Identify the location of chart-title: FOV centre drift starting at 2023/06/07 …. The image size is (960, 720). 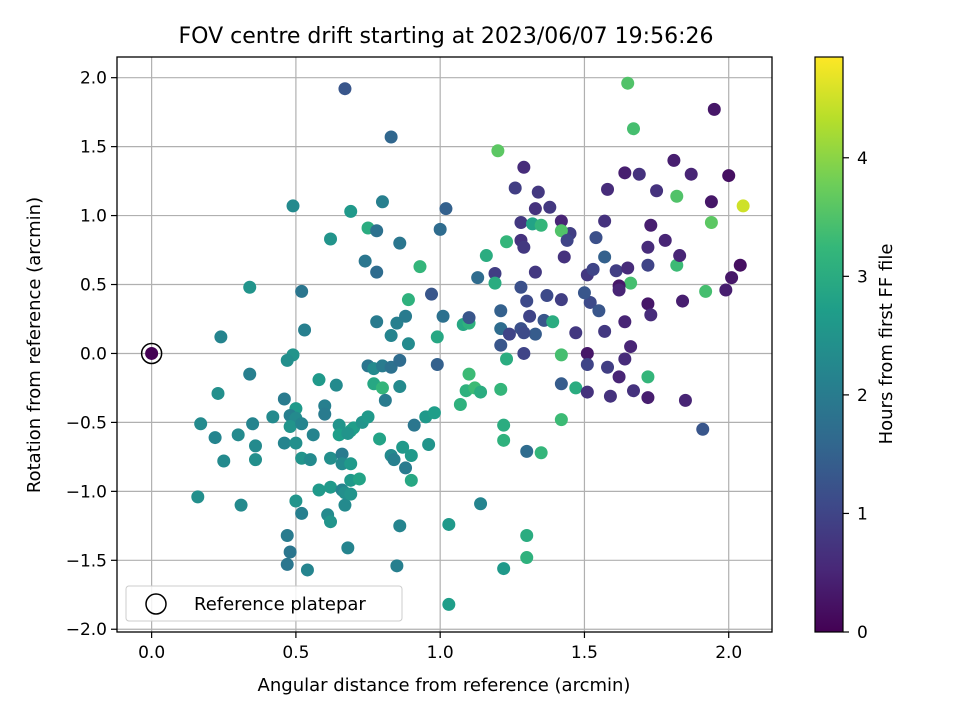
(446, 36).